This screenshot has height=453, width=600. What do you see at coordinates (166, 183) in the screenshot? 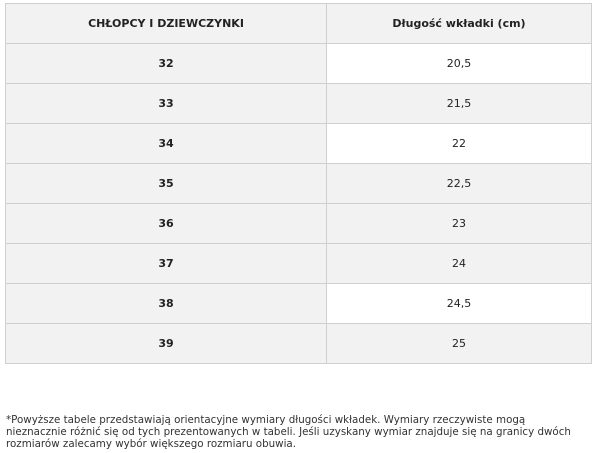
I see `size-cell: 35` at bounding box center [166, 183].